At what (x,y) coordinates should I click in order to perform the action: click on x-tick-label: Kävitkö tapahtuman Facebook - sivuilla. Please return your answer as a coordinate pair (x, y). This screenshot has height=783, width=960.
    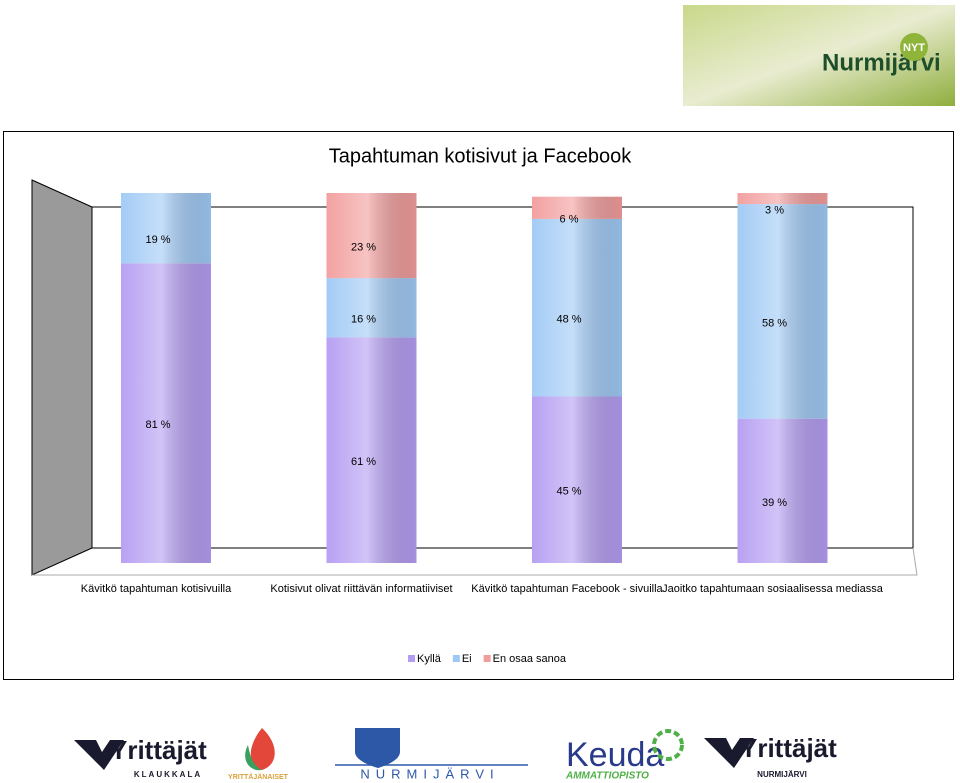
    Looking at the image, I should click on (567, 589).